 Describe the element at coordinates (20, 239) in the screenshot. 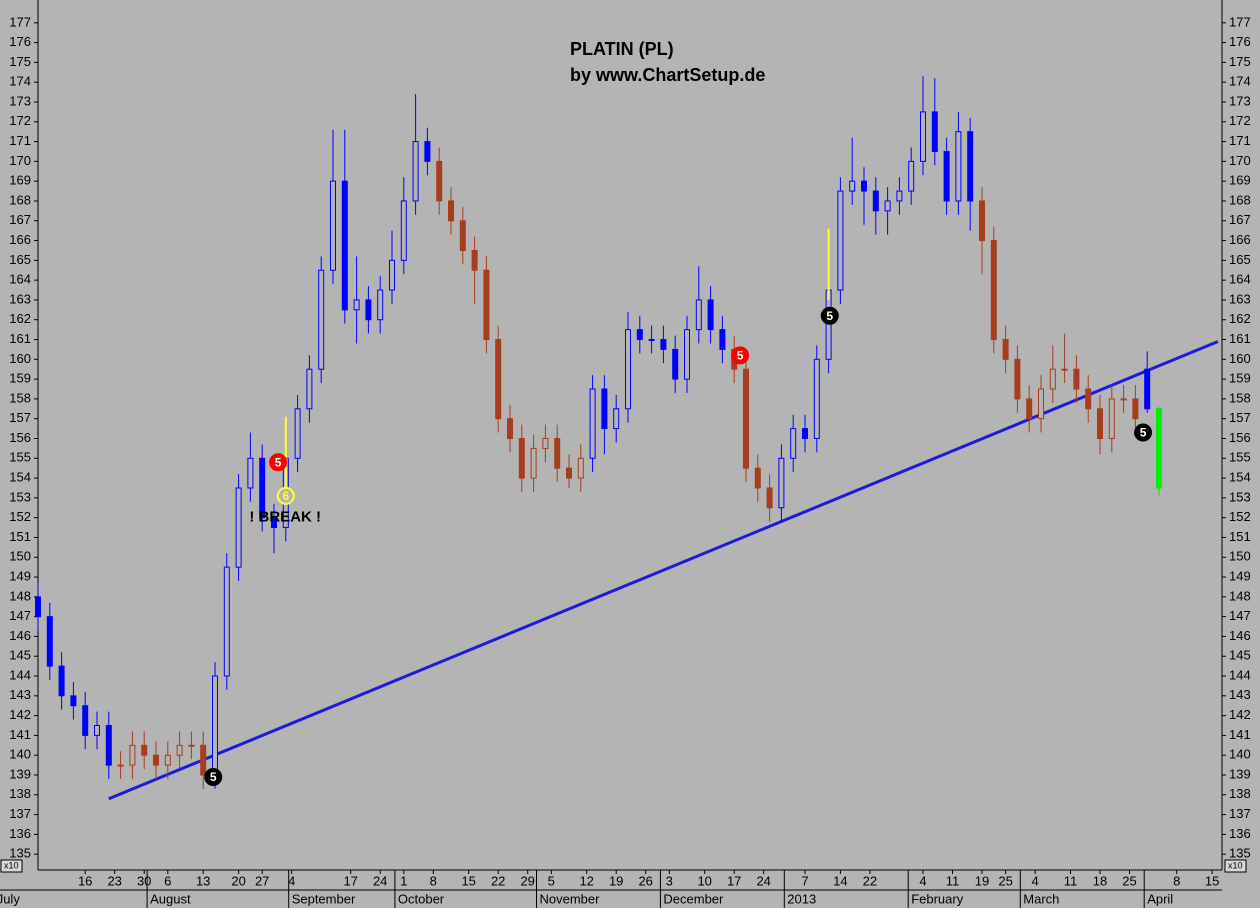

I see `y-tick-label: 166` at that location.